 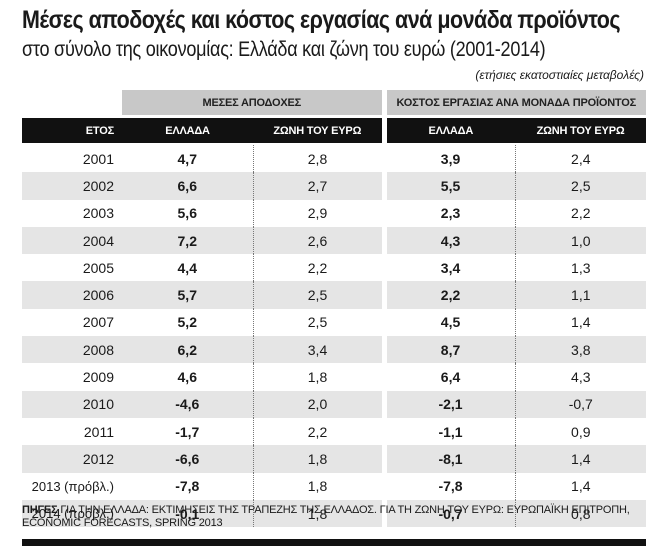 What do you see at coordinates (580, 213) in the screenshot?
I see `ulc-eurozone-cell: 2,2` at bounding box center [580, 213].